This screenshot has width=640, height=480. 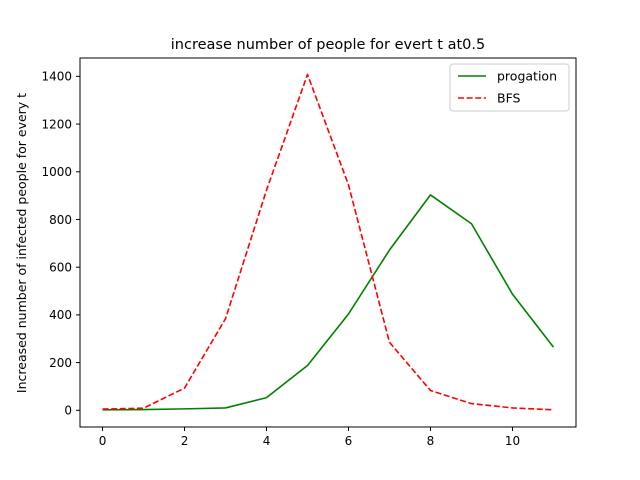 I want to click on y-tick-label: 1200, so click(x=56, y=124).